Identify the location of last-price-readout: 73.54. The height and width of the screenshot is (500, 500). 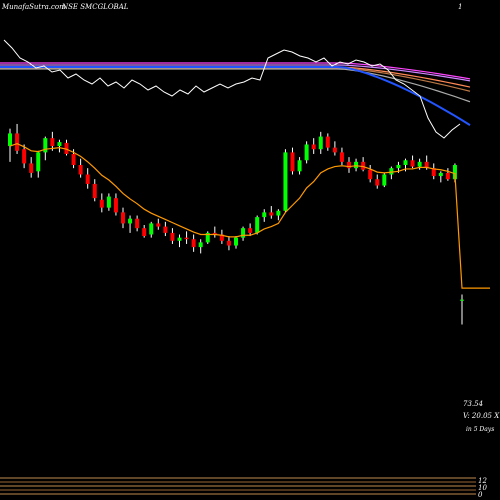
(473, 404).